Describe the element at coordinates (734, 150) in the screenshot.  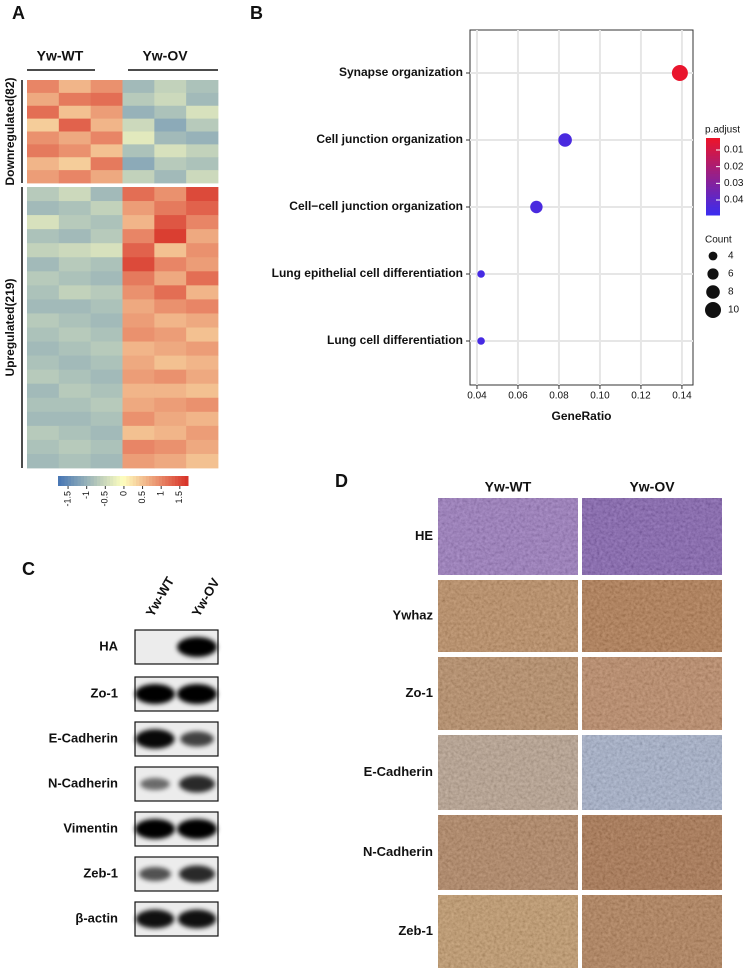
I see `colorbar-tick-label: 0.01` at that location.